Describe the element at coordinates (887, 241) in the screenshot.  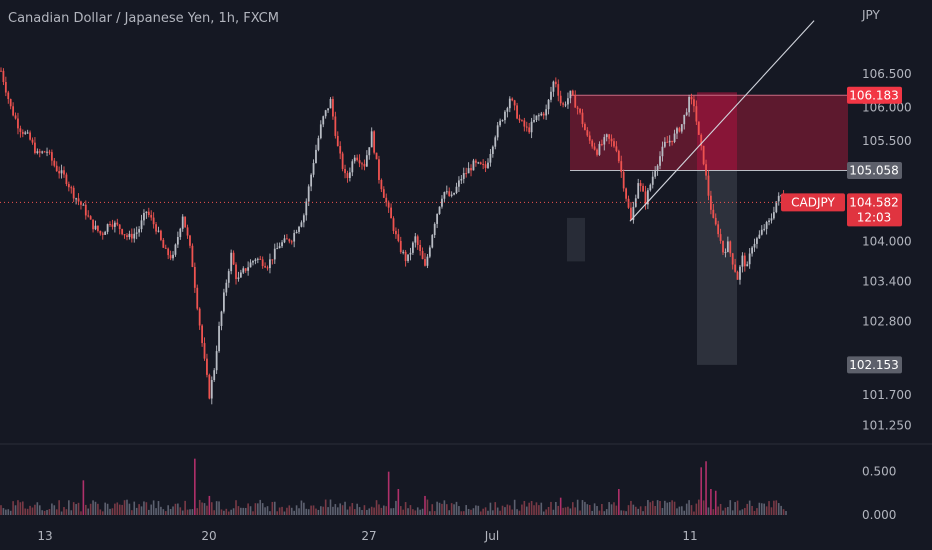
I see `price-tick-label: 104.000` at that location.